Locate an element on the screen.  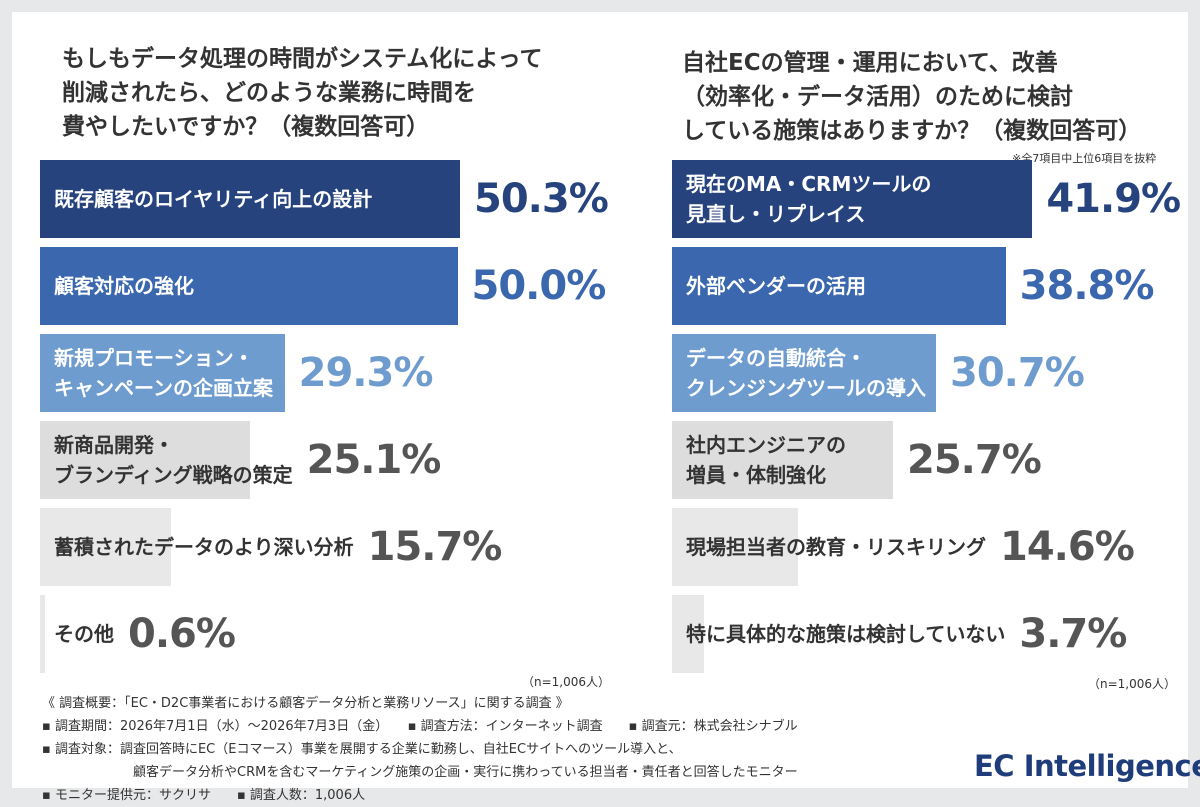
value-label: 38.8% is located at coordinates (1087, 286).